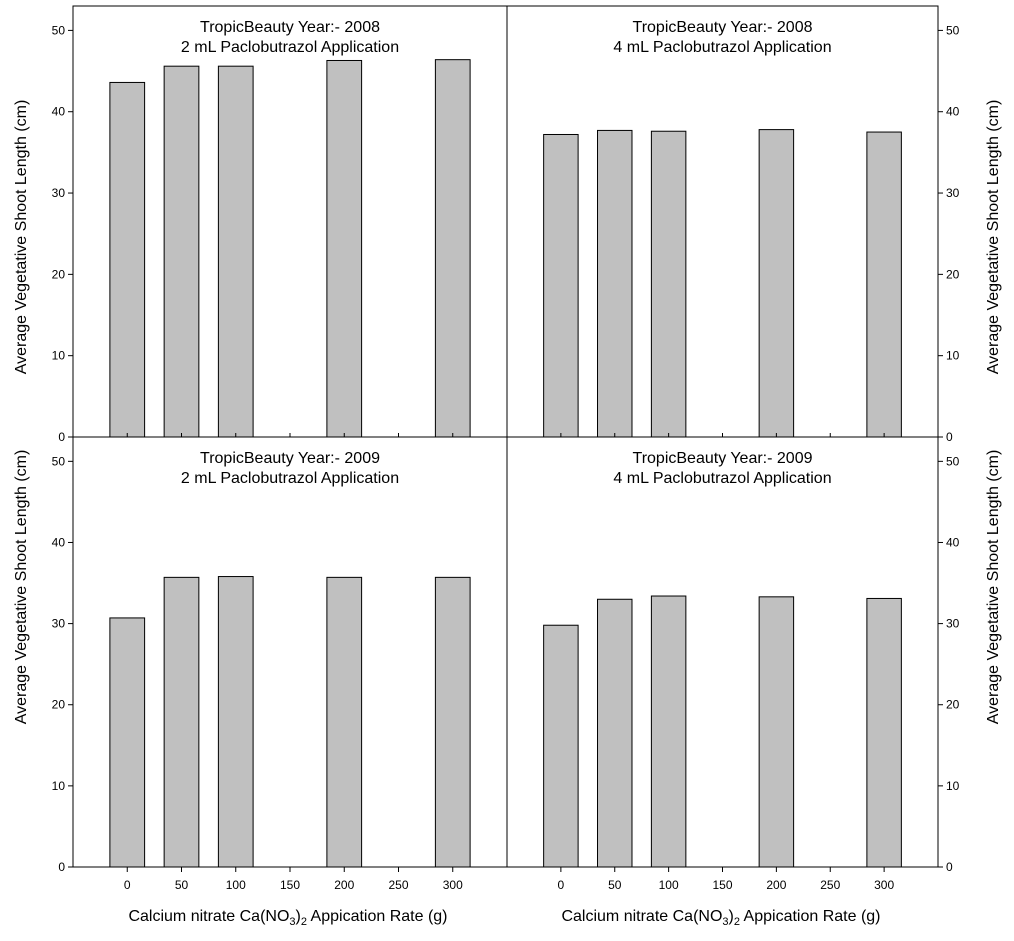 This screenshot has height=941, width=1014. I want to click on panel-title-bottom-left: TropicBeauty Year:- 2009, so click(290, 458).